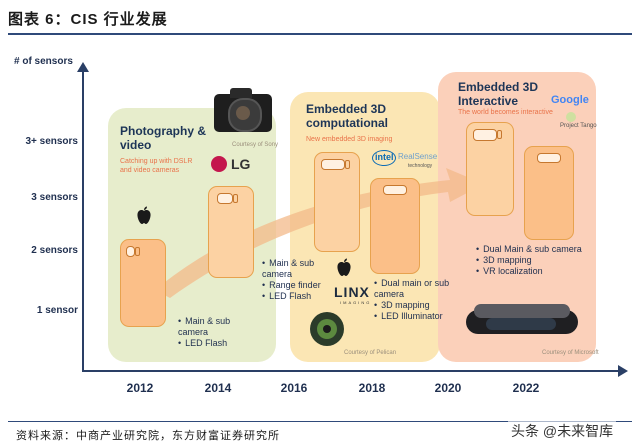 This screenshot has width=640, height=448. I want to click on phone-2020-camera, so click(485, 135).